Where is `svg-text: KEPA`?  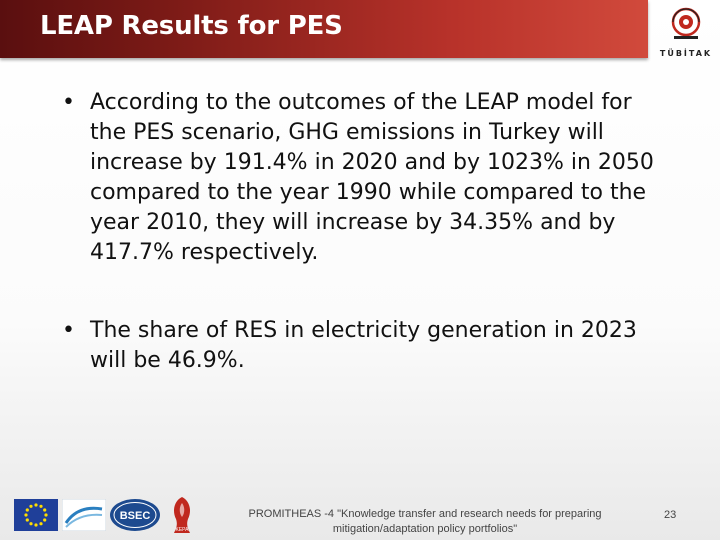
svg-text: KEPA is located at coordinates (183, 530).